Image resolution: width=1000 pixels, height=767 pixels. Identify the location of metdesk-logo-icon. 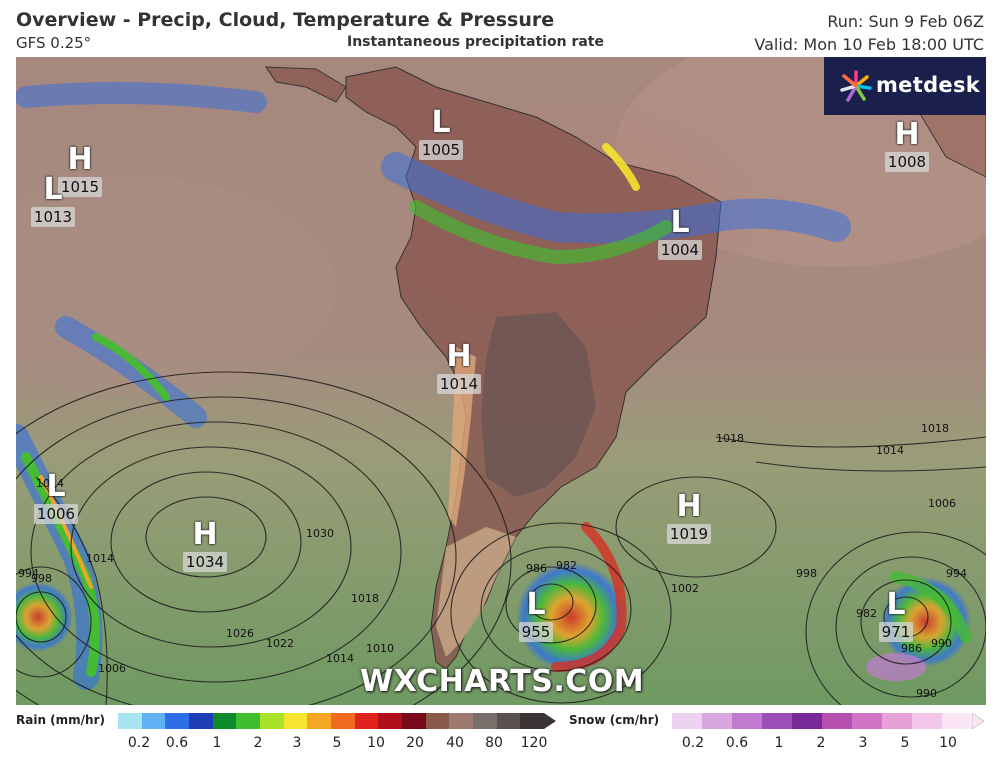
(856, 86).